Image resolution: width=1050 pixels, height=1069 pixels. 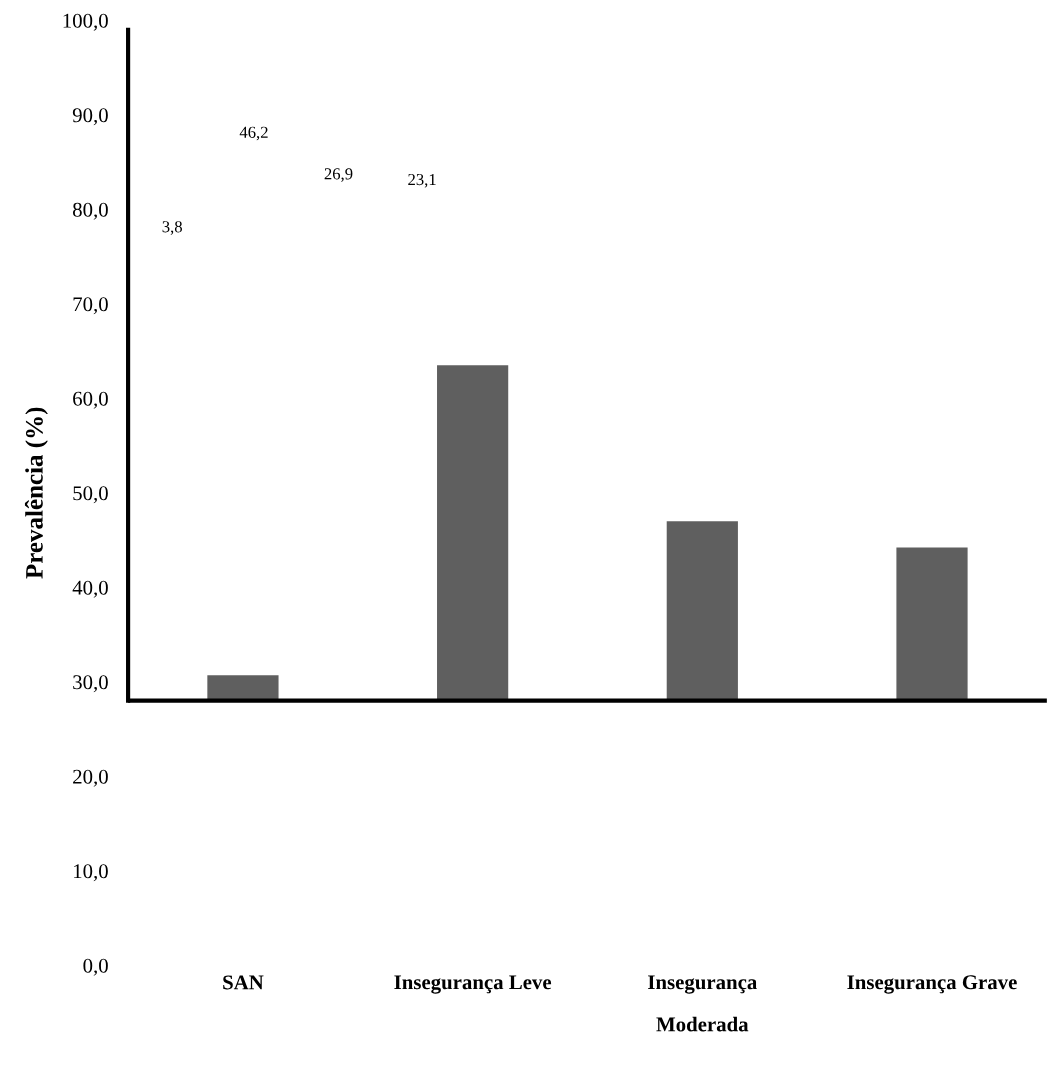 I want to click on x-tick-label: Insegurança Moderada, so click(x=702, y=1003).